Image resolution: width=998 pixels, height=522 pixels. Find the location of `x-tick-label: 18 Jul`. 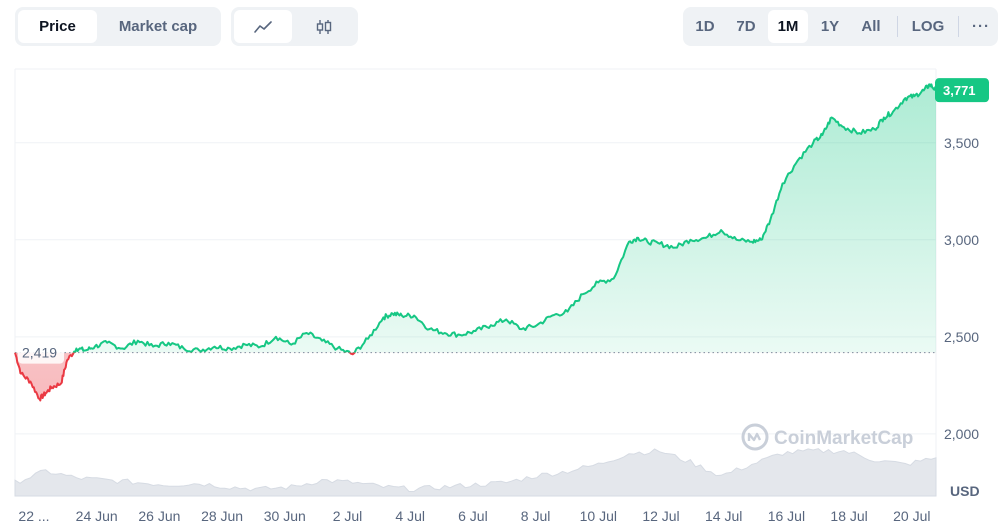

x-tick-label: 18 Jul is located at coordinates (848, 515).